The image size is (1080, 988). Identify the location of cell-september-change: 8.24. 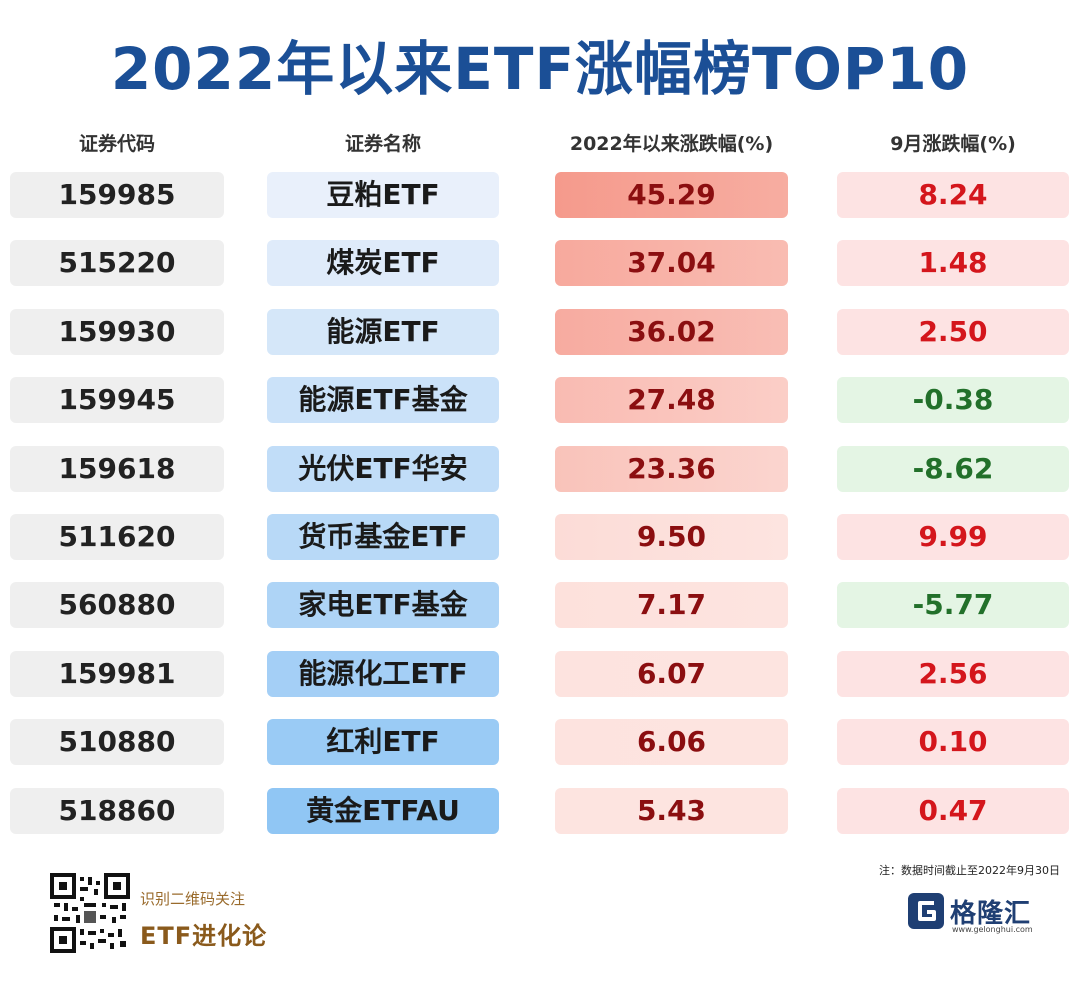
(953, 195).